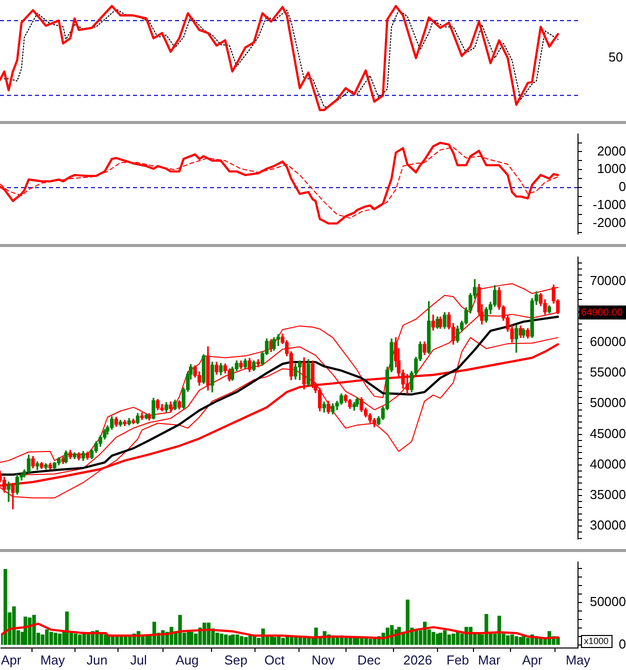 The image size is (626, 670). What do you see at coordinates (138, 660) in the screenshot?
I see `x-tick-label: Jul` at bounding box center [138, 660].